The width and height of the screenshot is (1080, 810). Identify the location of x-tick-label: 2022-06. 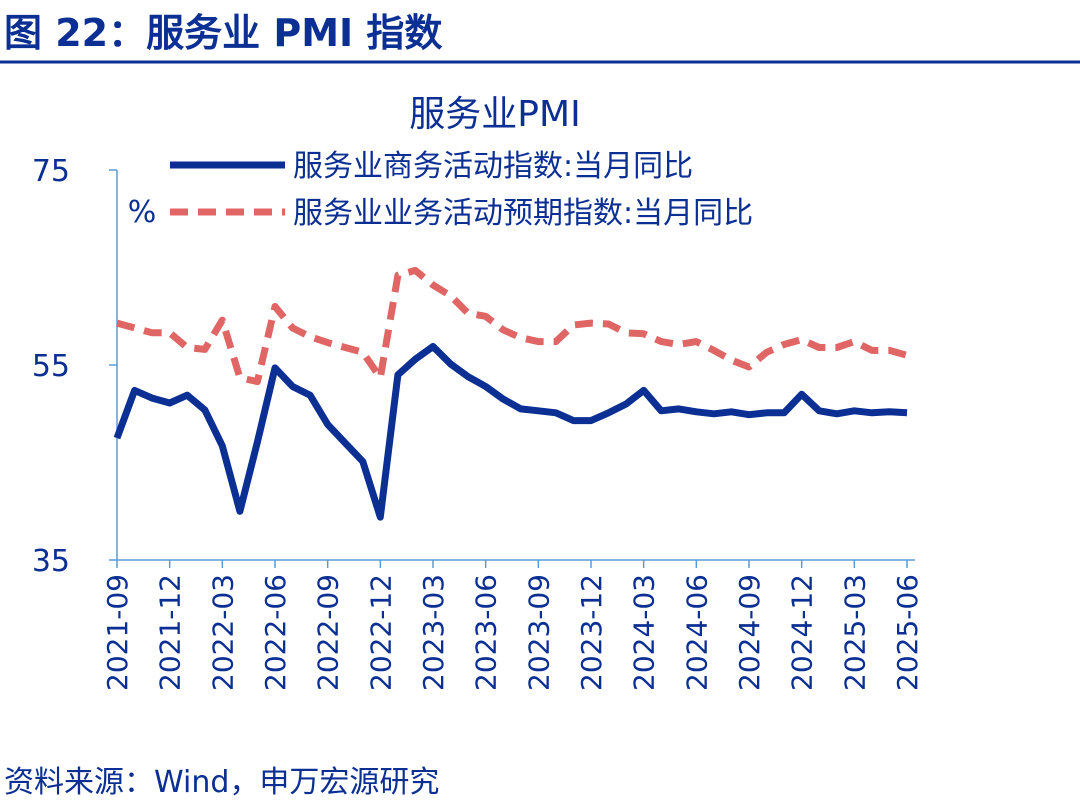
(275, 632).